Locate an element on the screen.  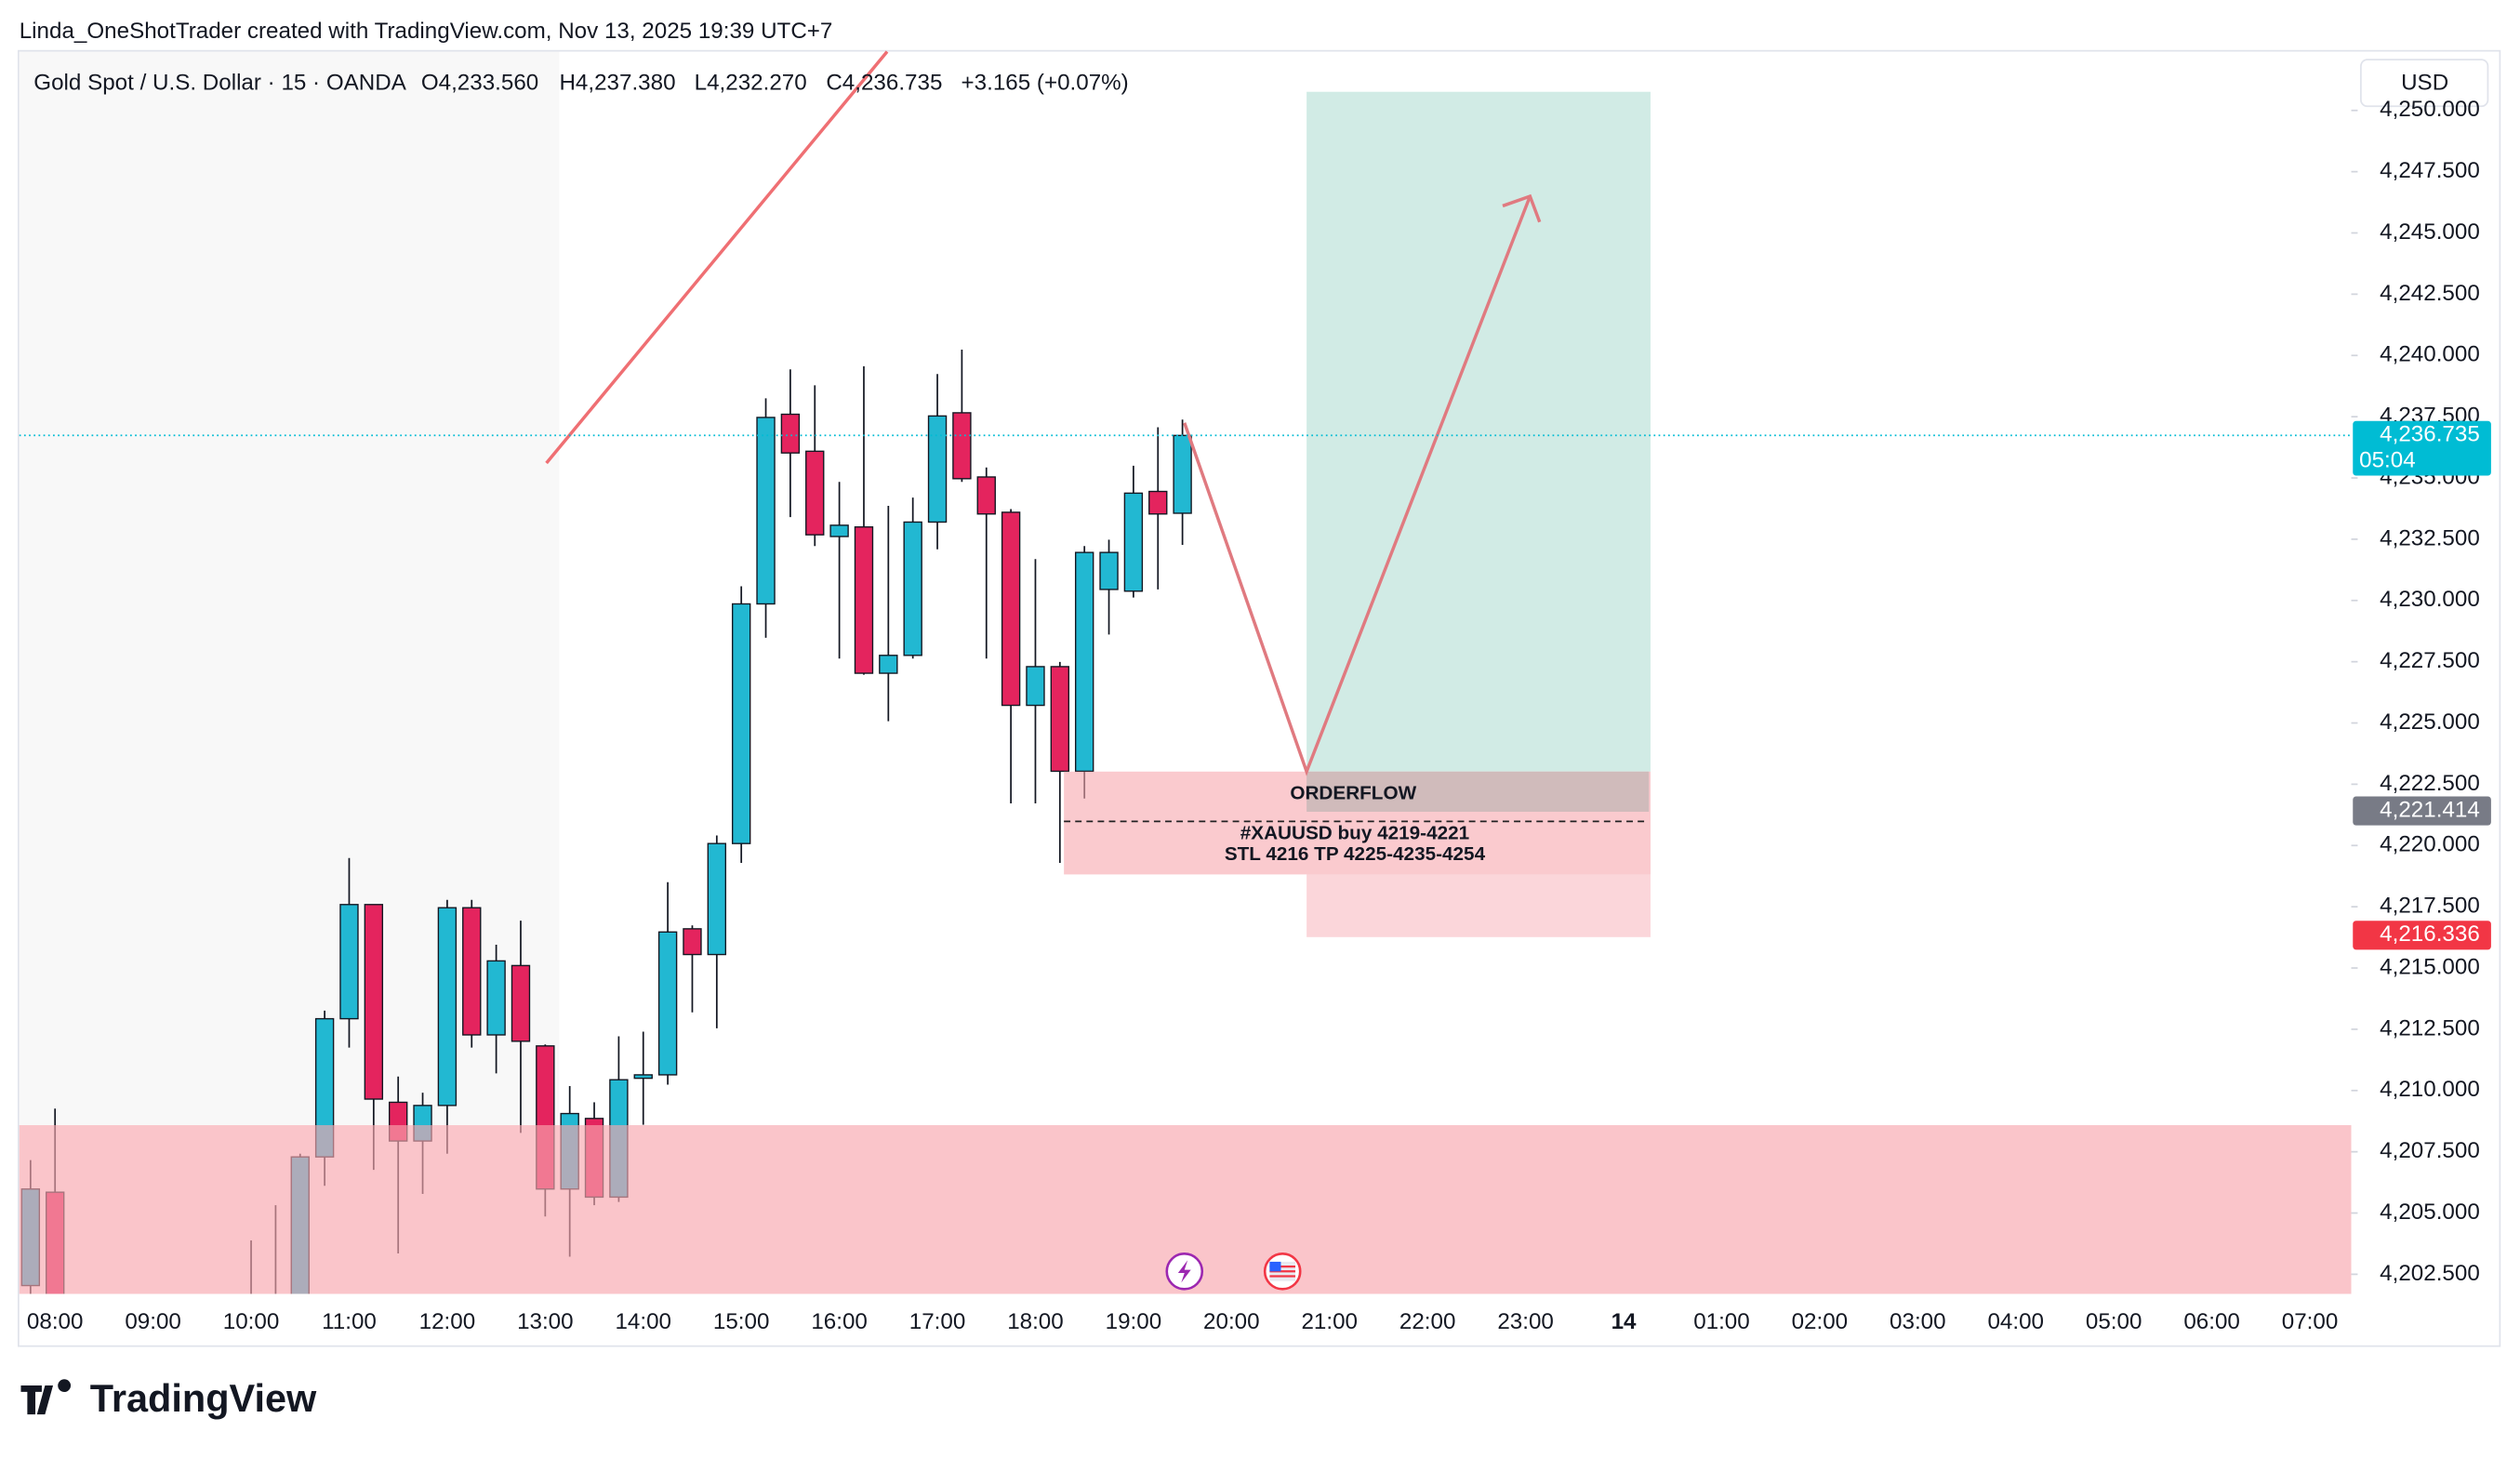
arrow-head is located at coordinates (1522, 208).